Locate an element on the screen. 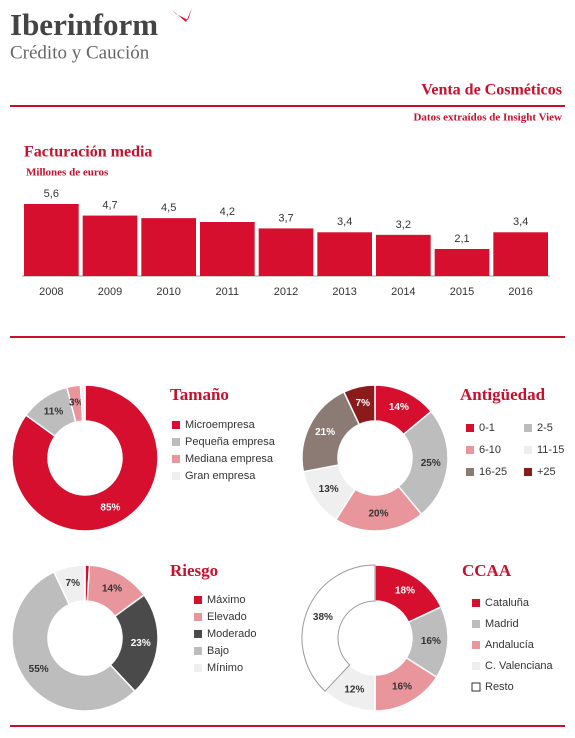  value-label: 5,6 is located at coordinates (51, 194).